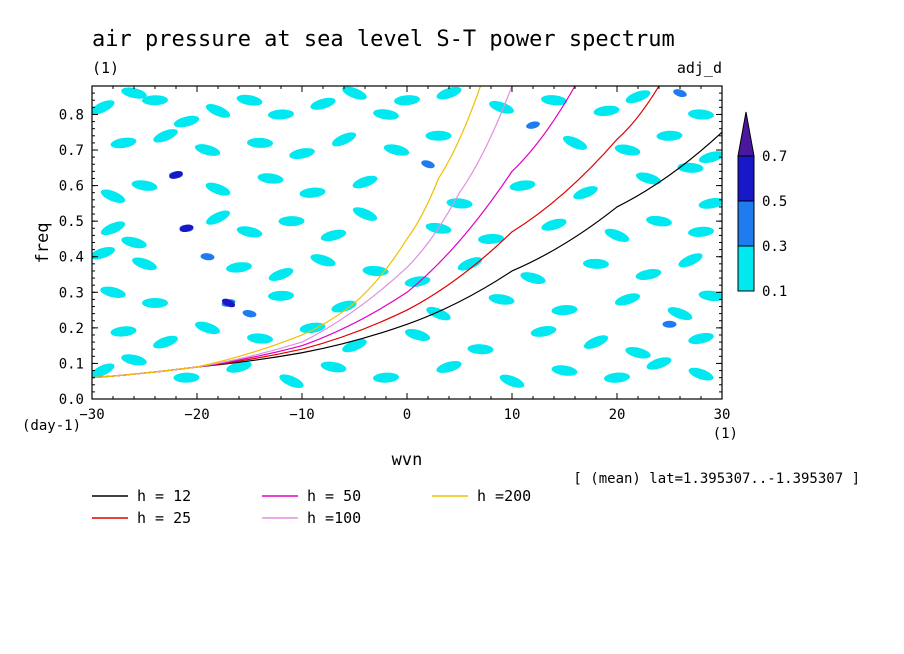 This screenshot has width=904, height=654. Describe the element at coordinates (71, 222) in the screenshot. I see `y-tick-label: 0.5` at that location.